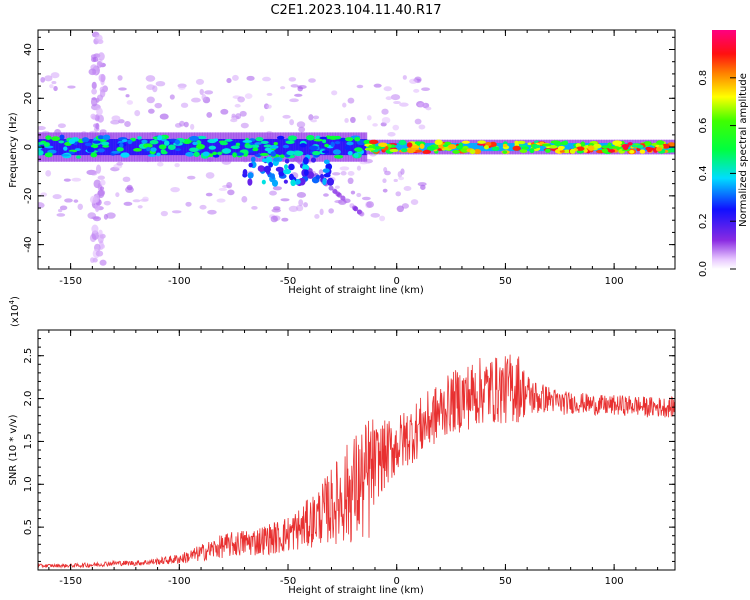  Describe the element at coordinates (28, 527) in the screenshot. I see `y-tick-label: 0.5` at that location.